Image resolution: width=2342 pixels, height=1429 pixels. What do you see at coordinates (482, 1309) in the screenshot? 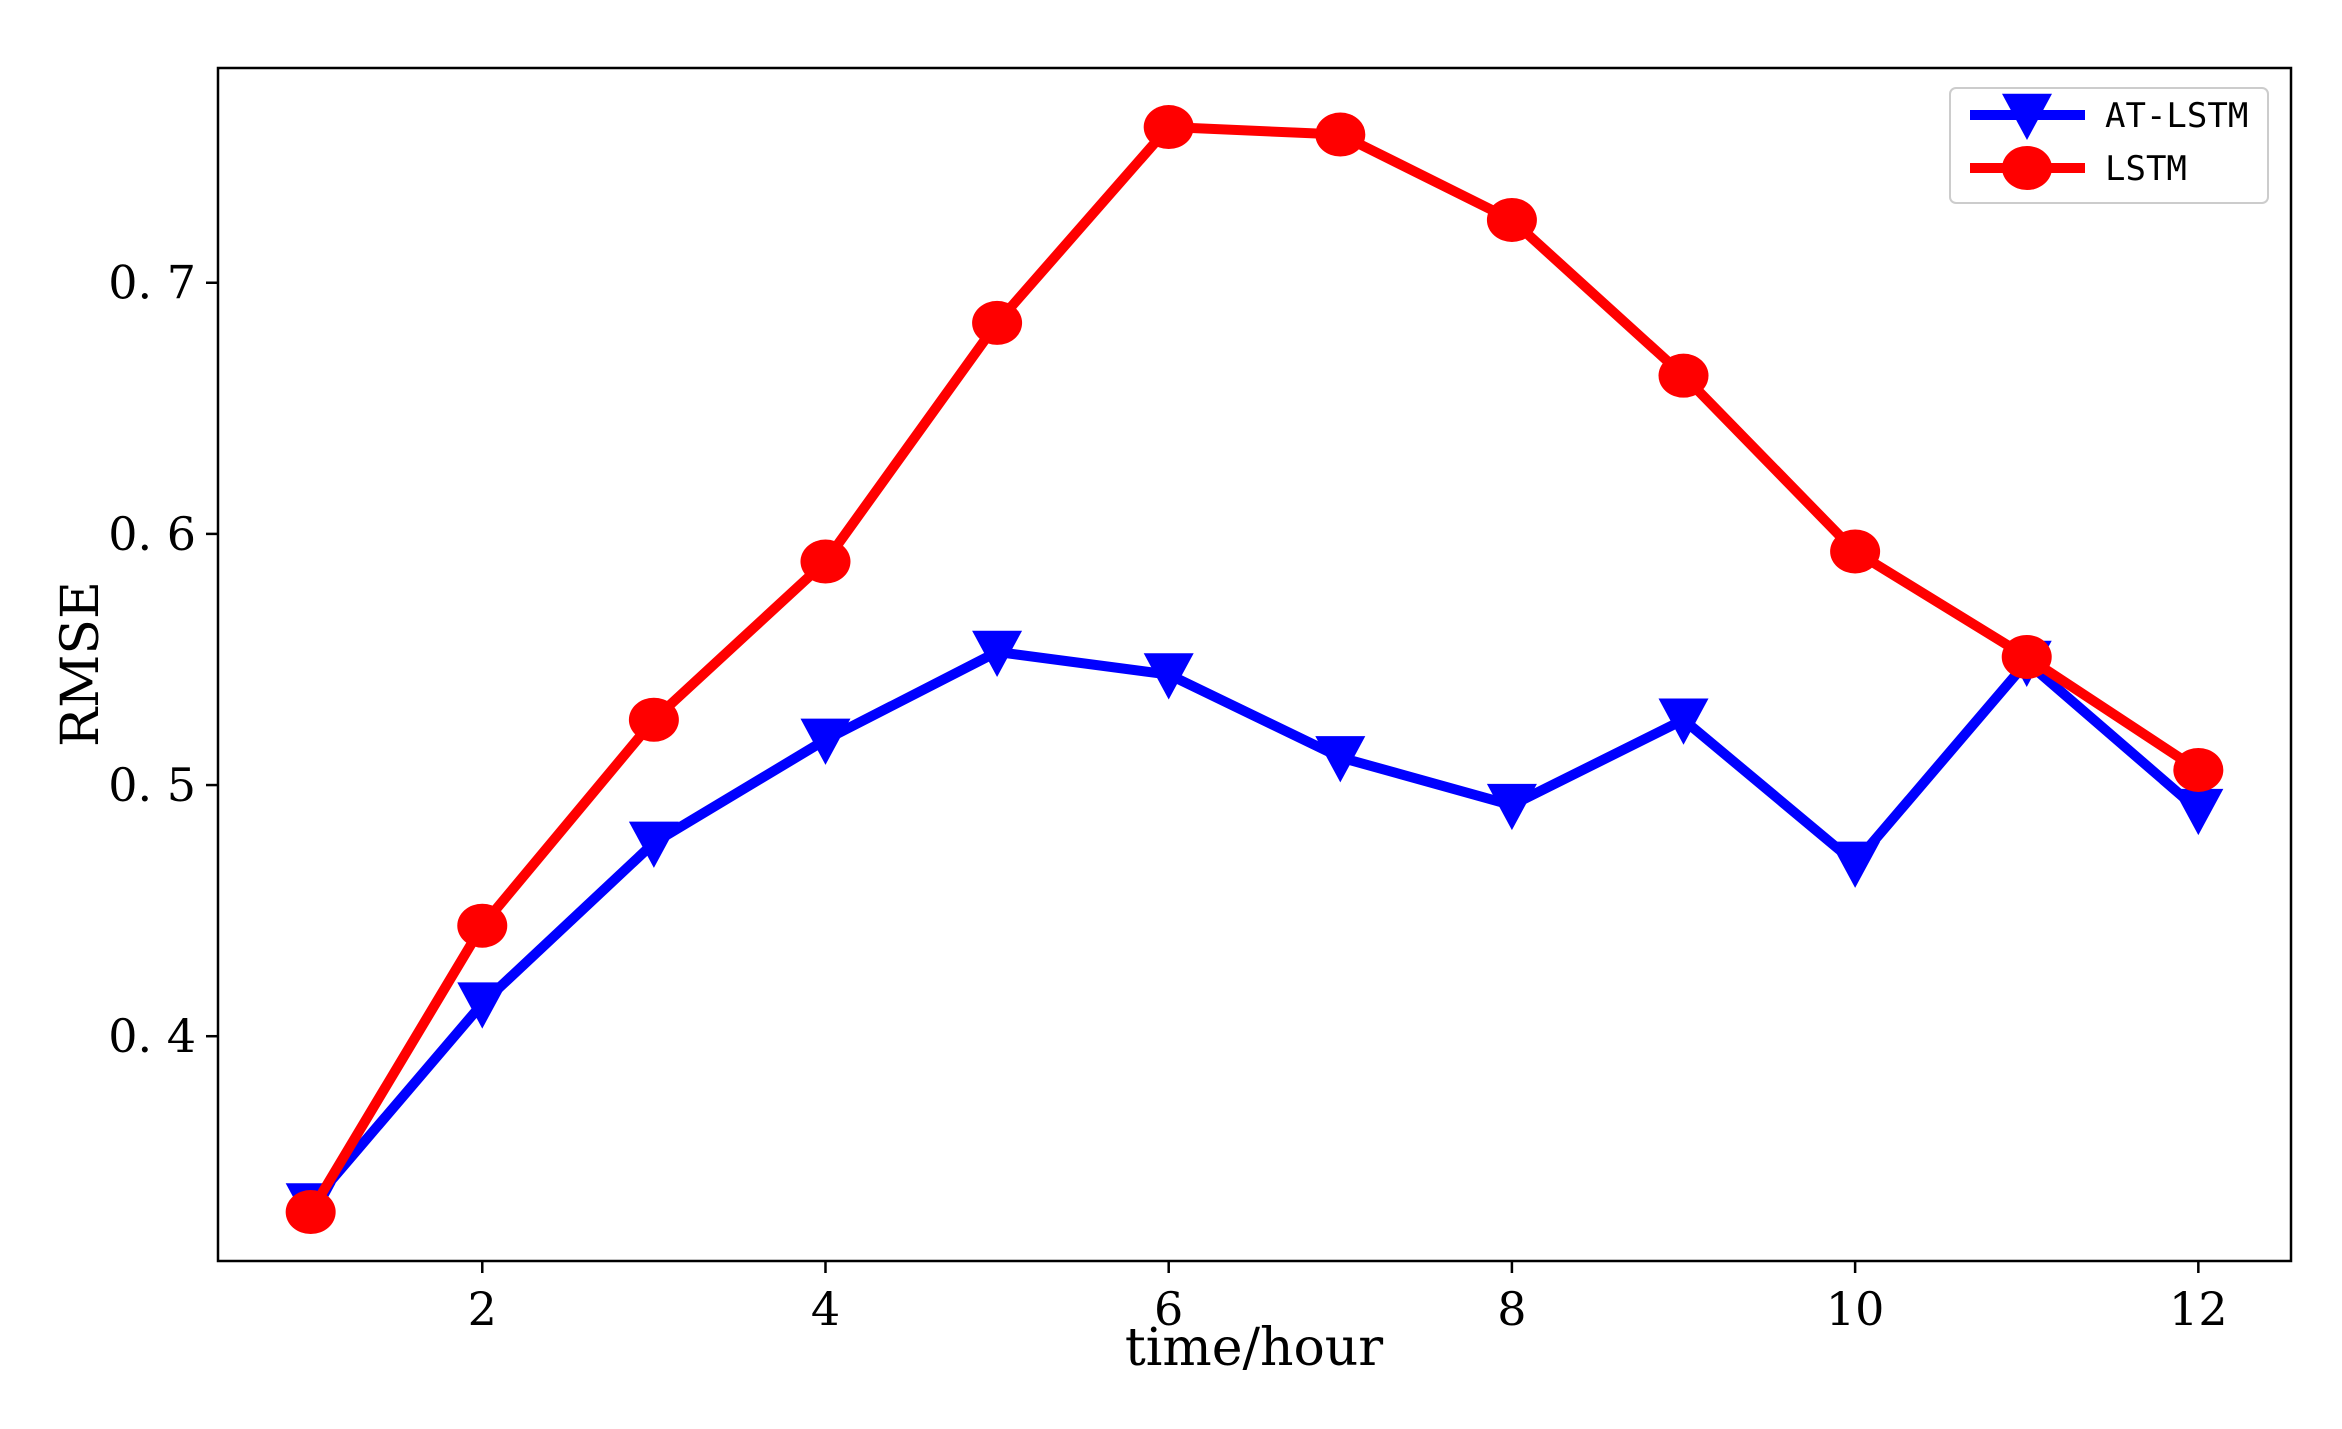
I see `x-tick-label: 2` at bounding box center [482, 1309].